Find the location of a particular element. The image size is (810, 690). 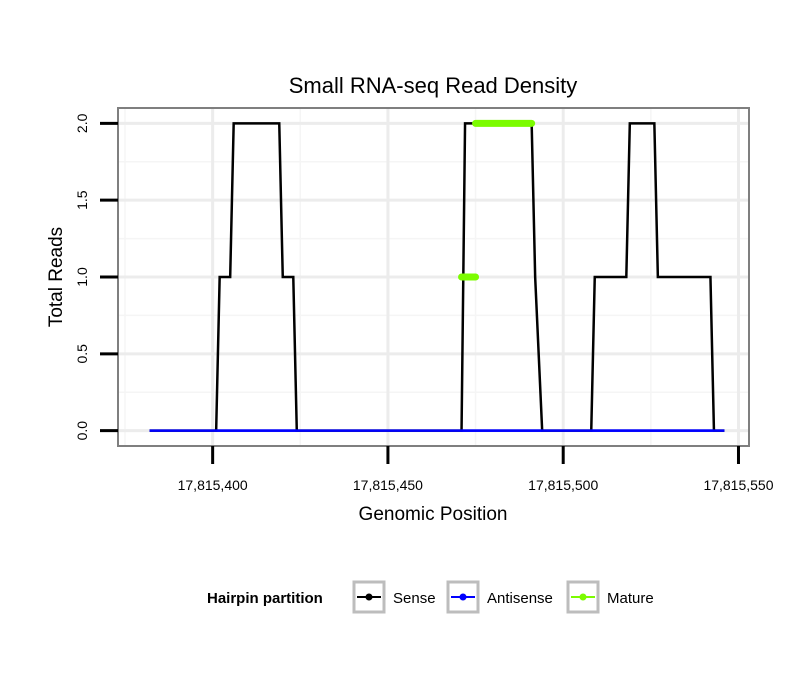

y-tick-label: 1.0 is located at coordinates (82, 277).